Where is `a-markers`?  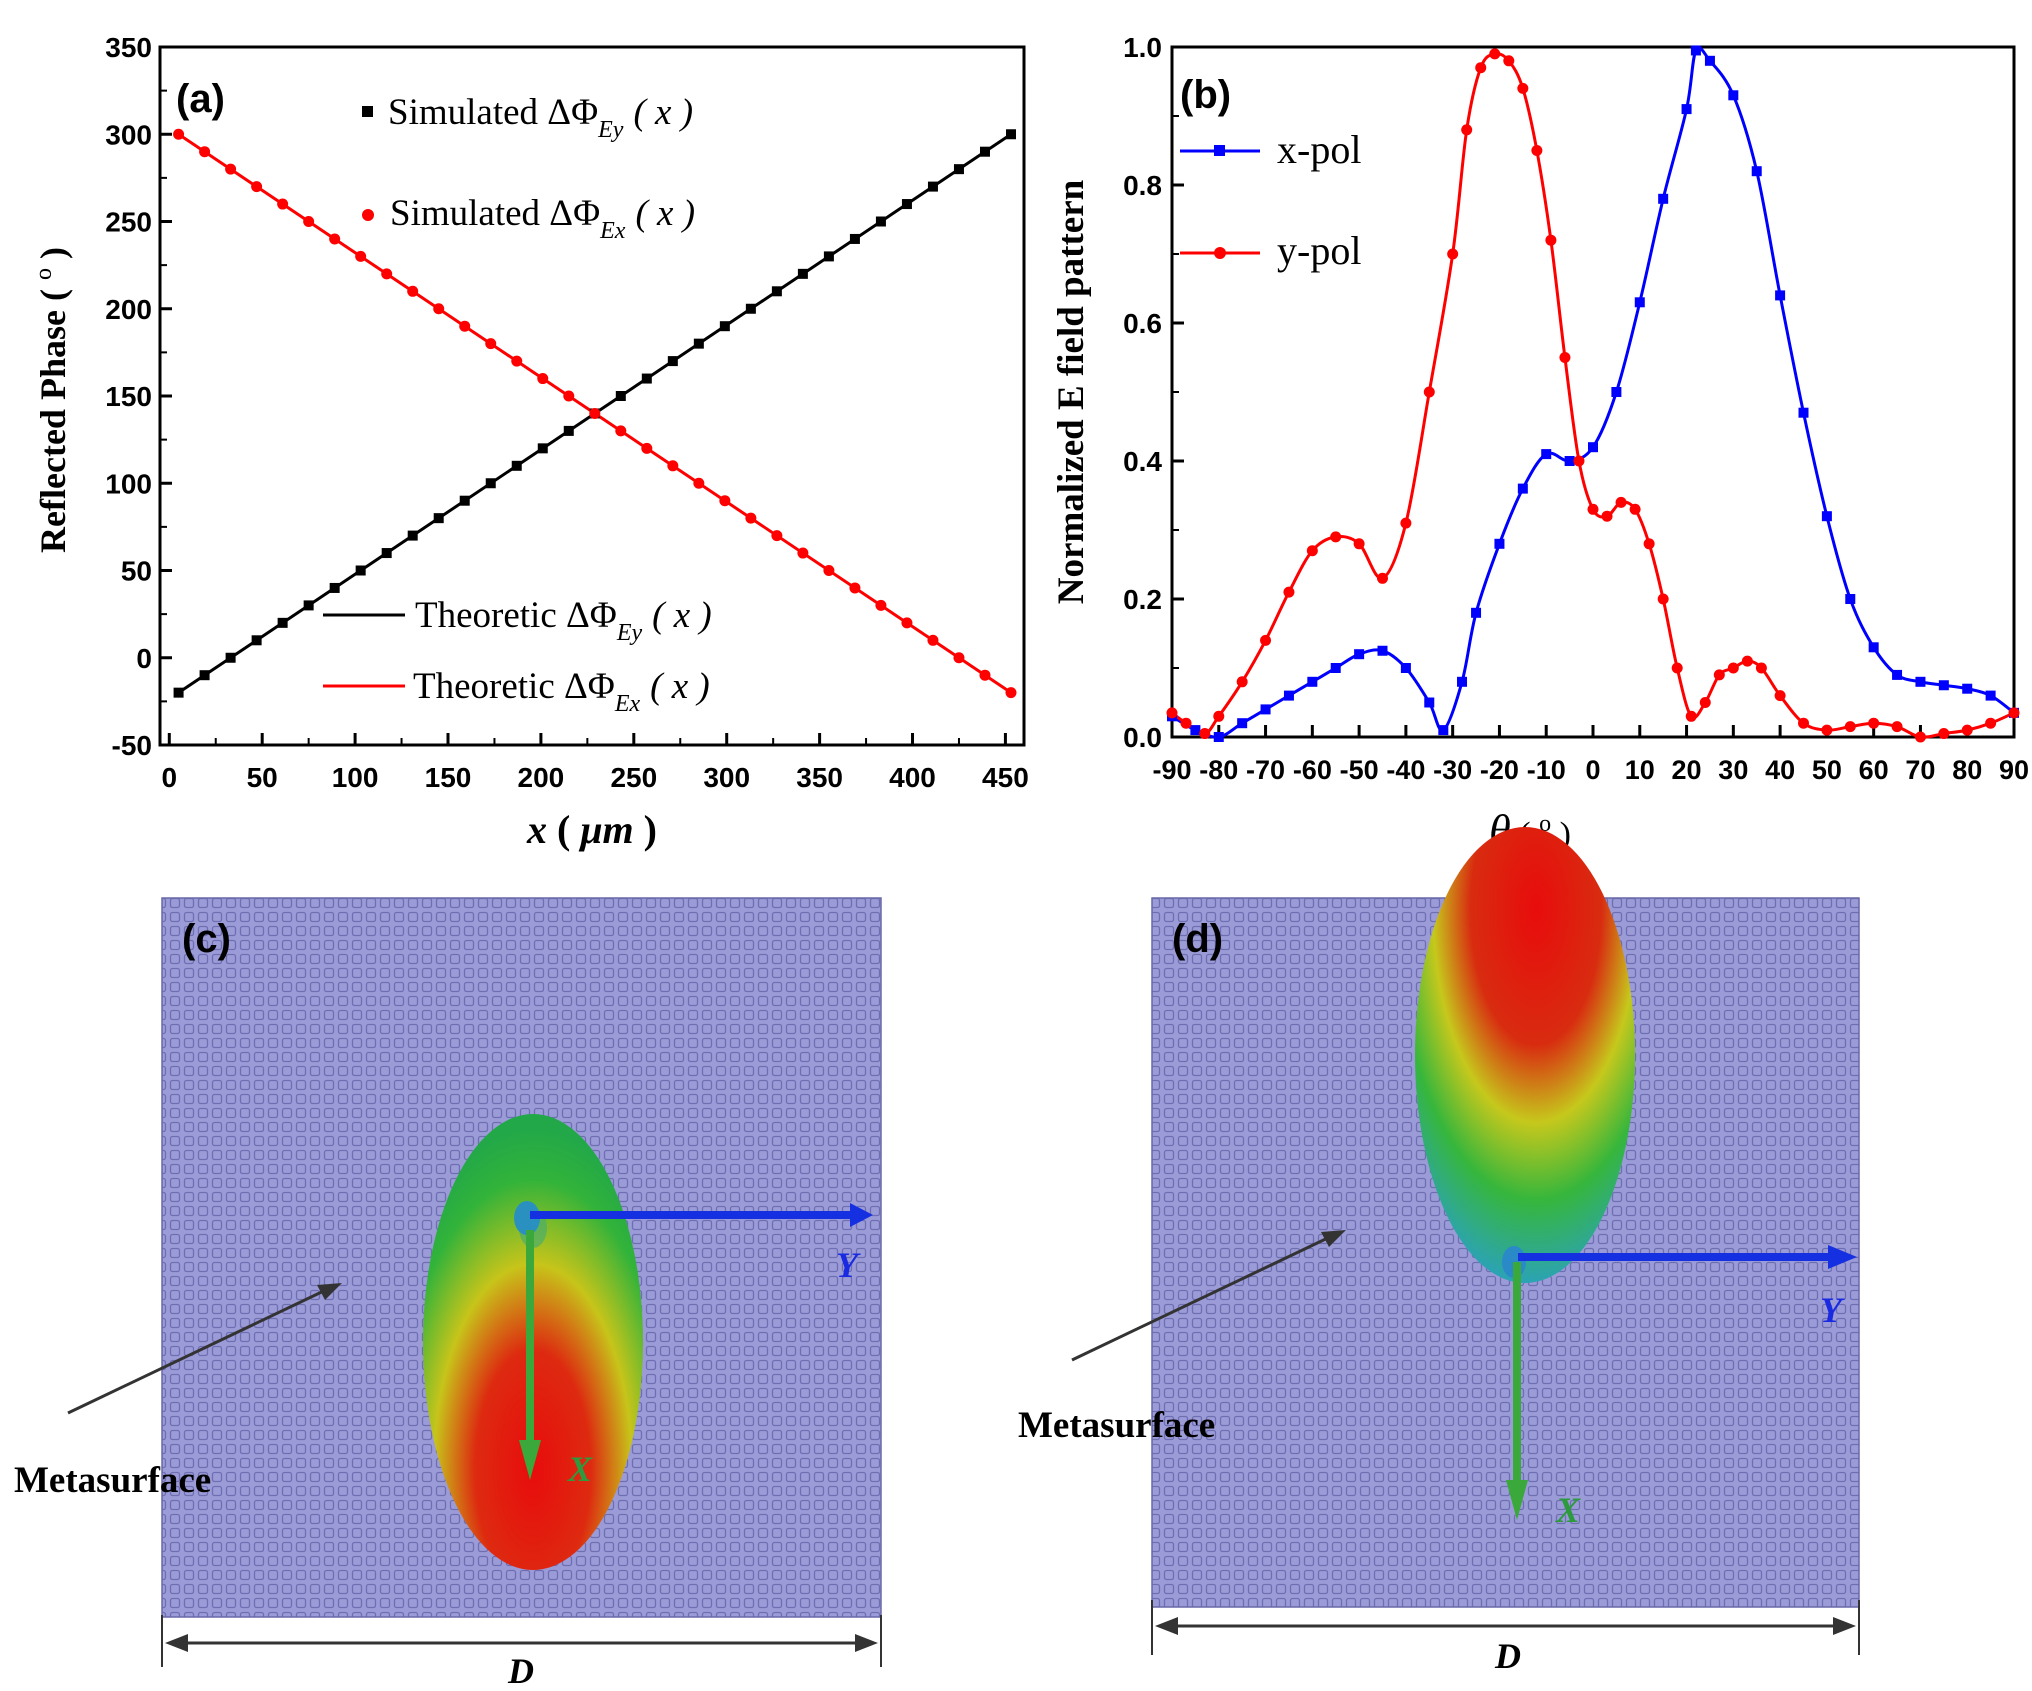 a-markers is located at coordinates (595, 413).